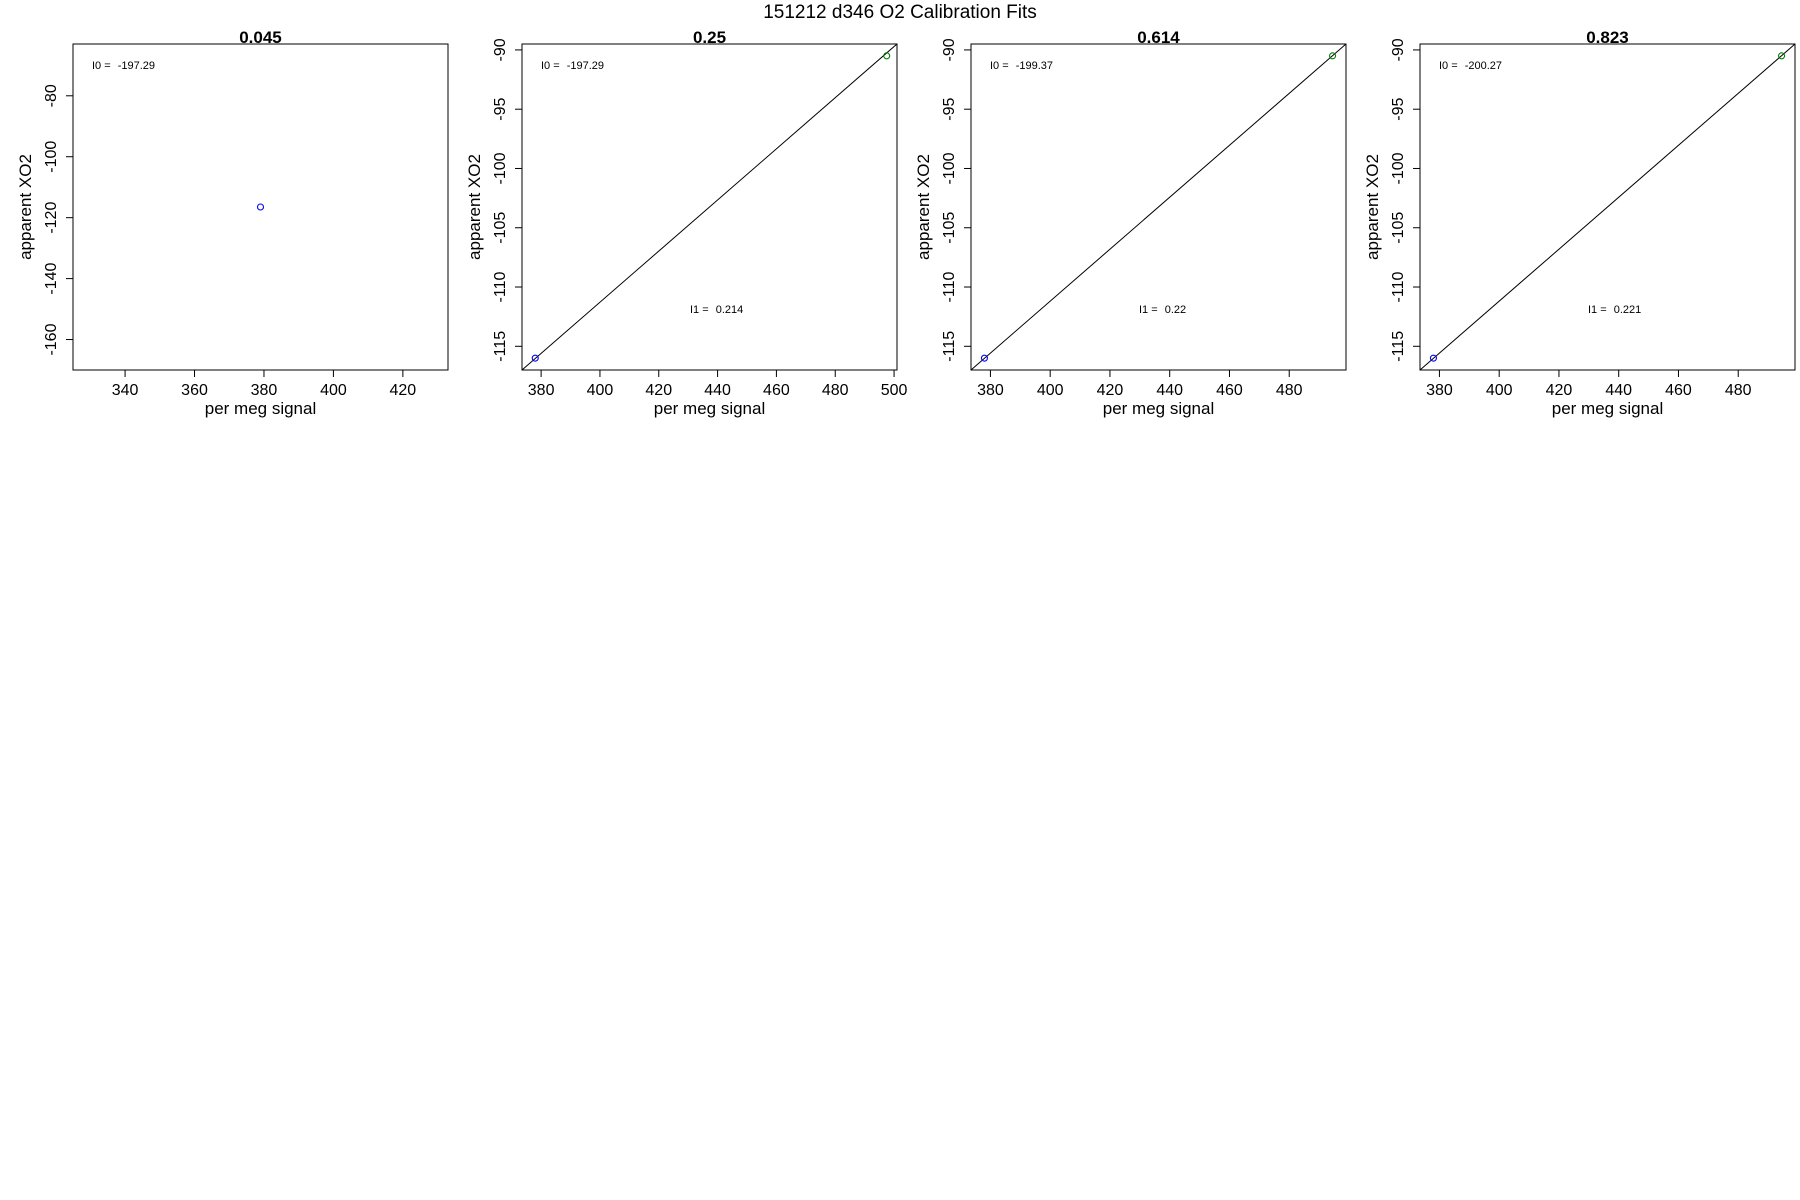  Describe the element at coordinates (1483, 66) in the screenshot. I see `annotation-value: -200.27` at that location.